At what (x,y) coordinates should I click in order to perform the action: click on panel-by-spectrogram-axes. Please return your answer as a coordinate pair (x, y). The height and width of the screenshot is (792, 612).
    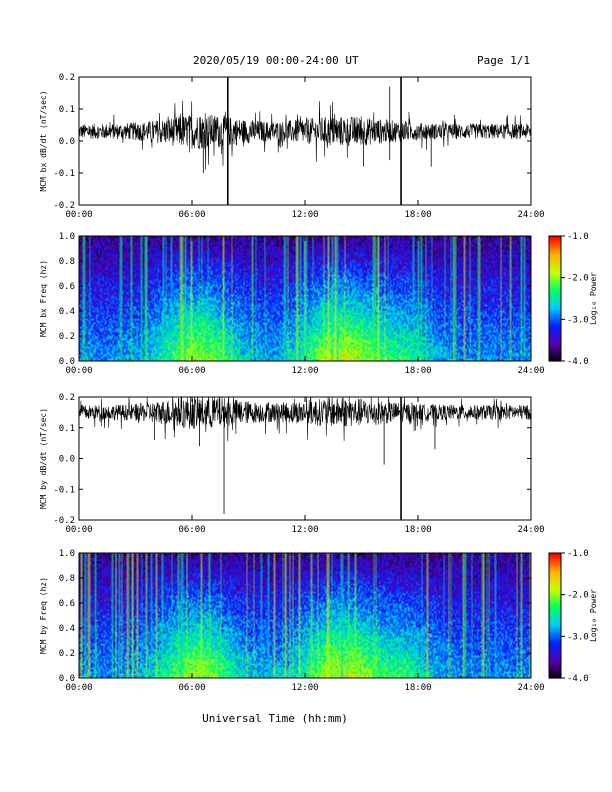
    Looking at the image, I should click on (305, 615).